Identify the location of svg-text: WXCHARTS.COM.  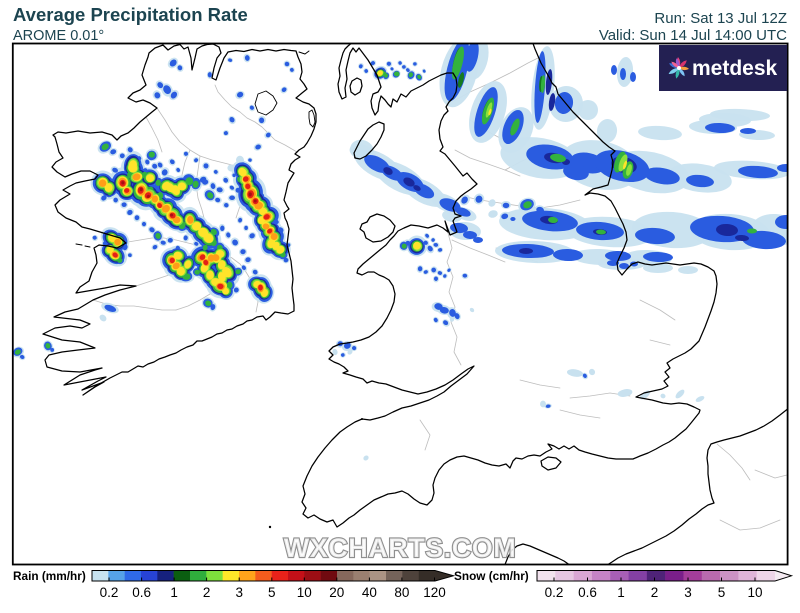
(400, 548).